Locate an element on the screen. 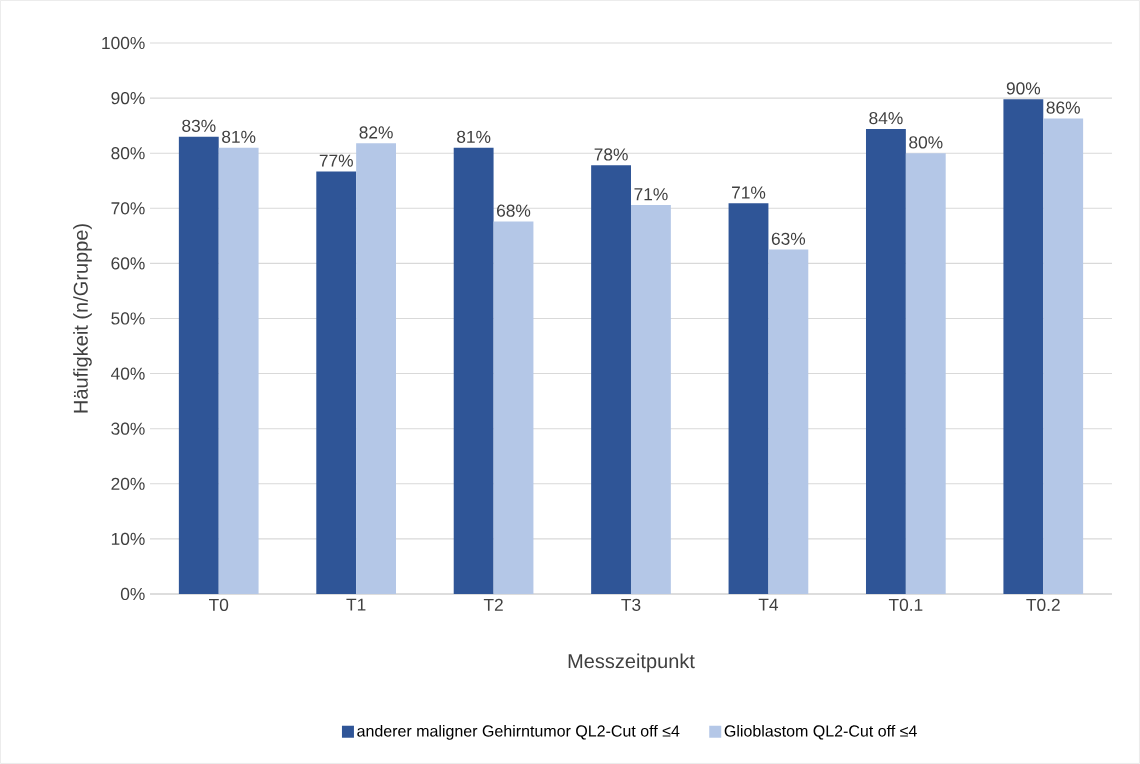  x-tick-label: T4 is located at coordinates (768, 604).